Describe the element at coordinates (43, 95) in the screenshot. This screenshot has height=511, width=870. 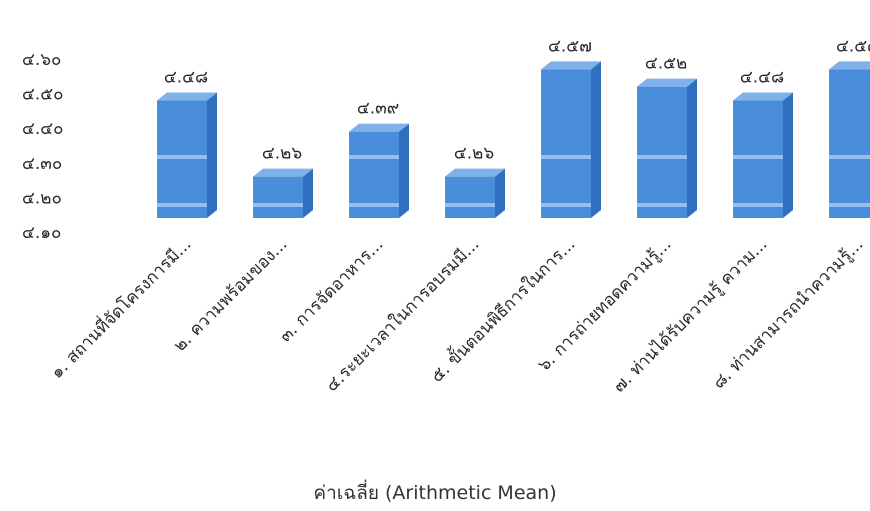
I see `y-tick-label: ๔.๕๐` at that location.